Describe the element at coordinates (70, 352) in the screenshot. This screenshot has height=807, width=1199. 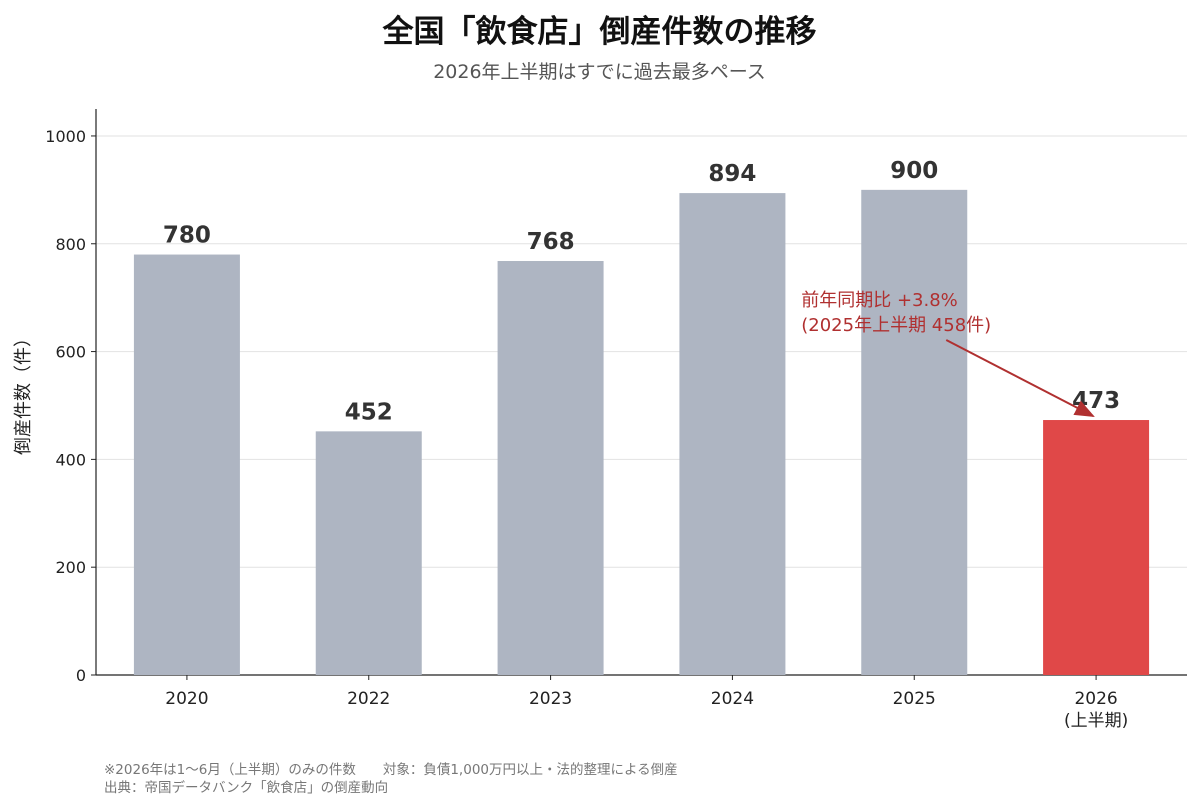
I see `y-tick-label: 600` at that location.